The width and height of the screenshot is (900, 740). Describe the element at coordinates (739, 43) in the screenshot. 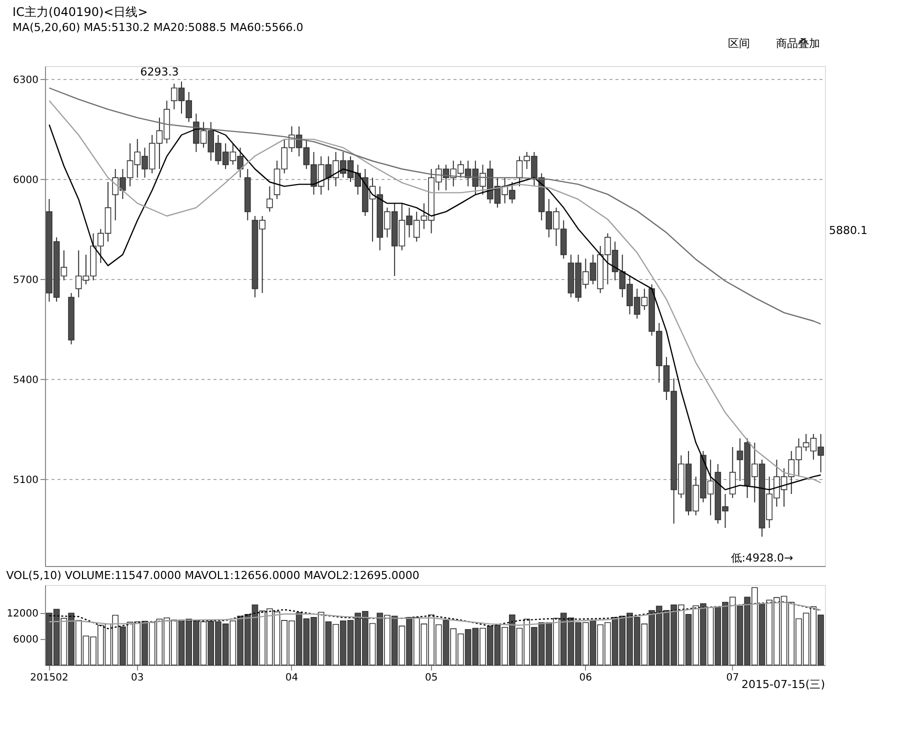

I see `text: 区间` at that location.